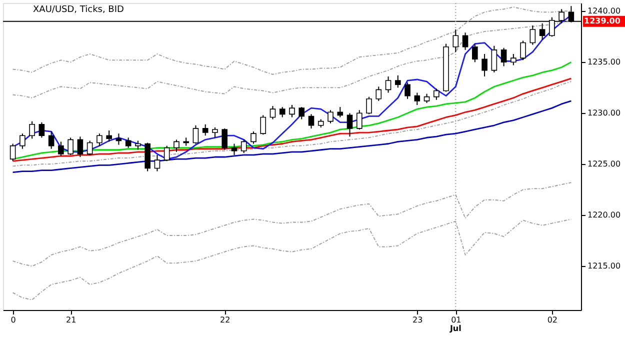 Image resolution: width=625 pixels, height=338 pixels. What do you see at coordinates (417, 320) in the screenshot?
I see `x-tick-label: 23` at bounding box center [417, 320].